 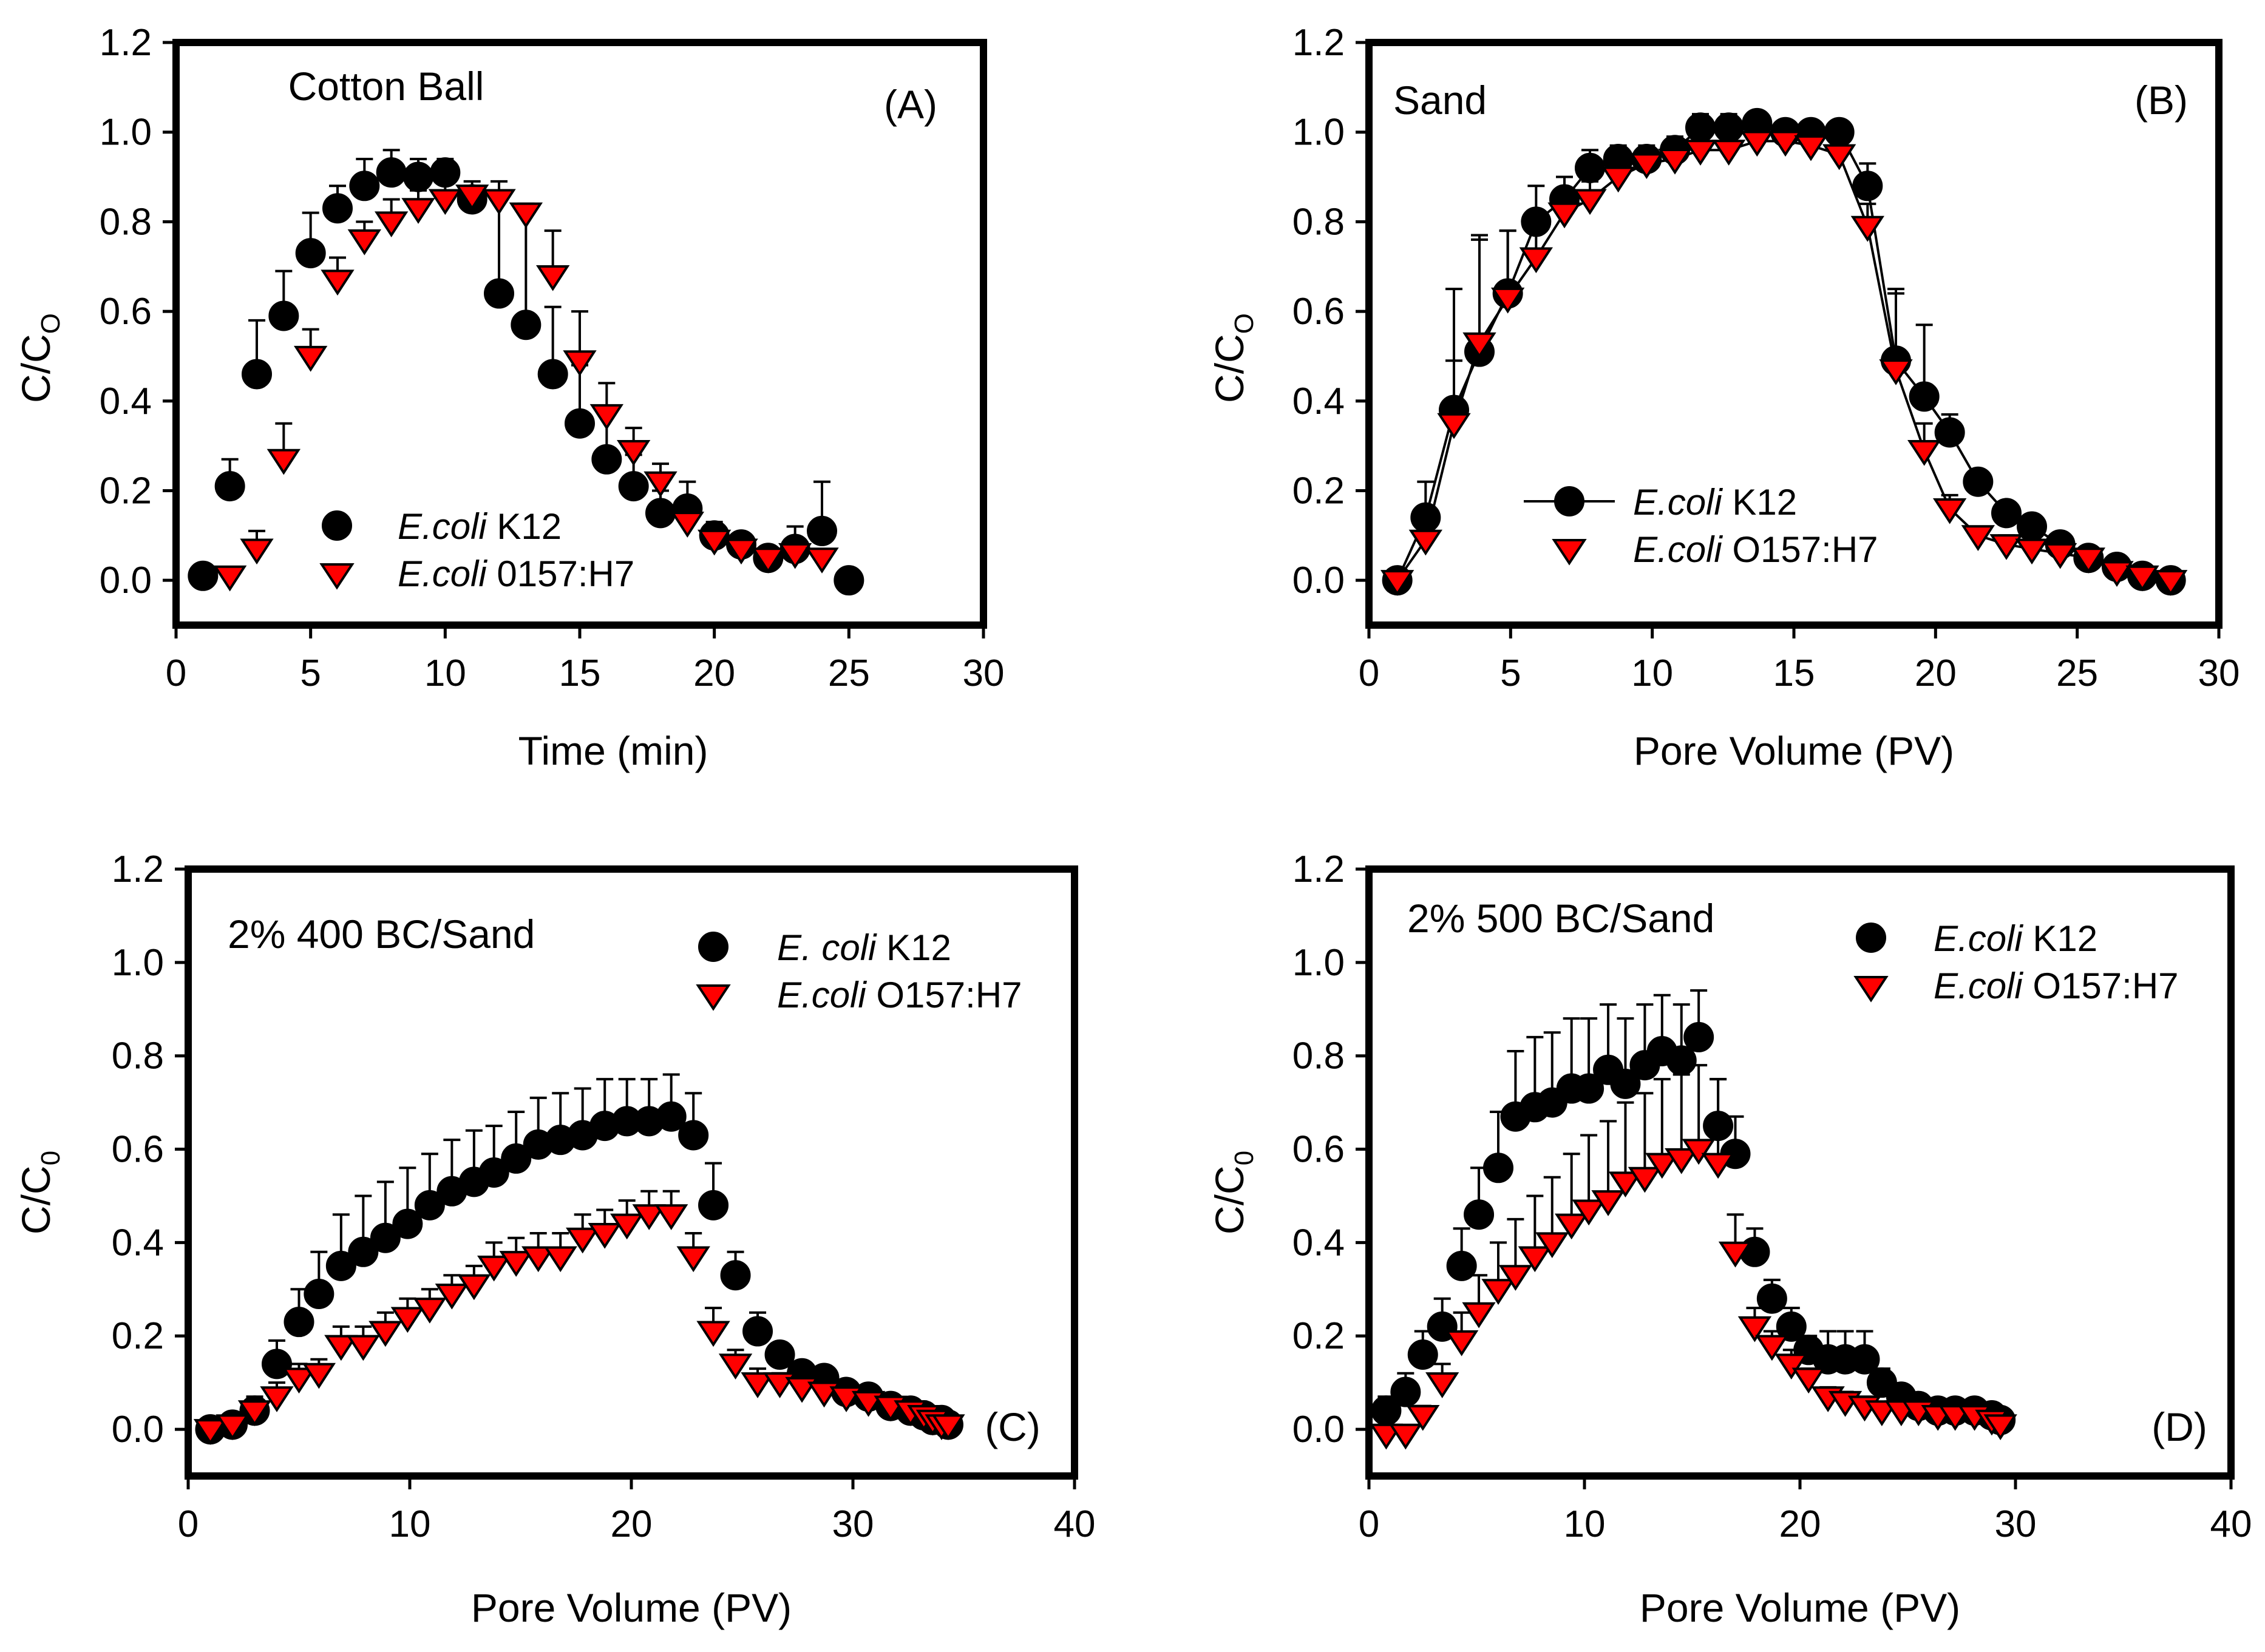 I want to click on panel-b-legend: E.coli K12 E.coli O157:H7, so click(x=1701, y=526).